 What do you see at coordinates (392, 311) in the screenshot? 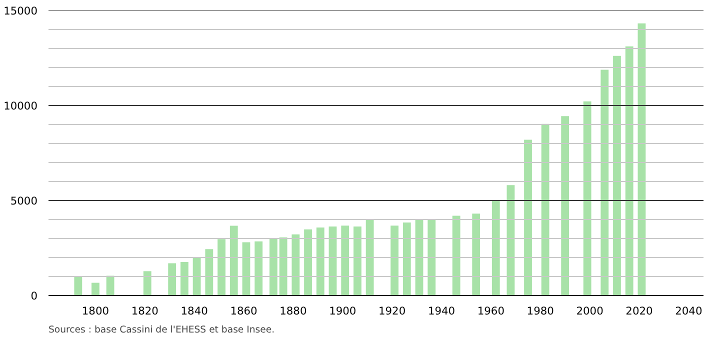
I see `x-tick-label: 1920` at bounding box center [392, 311].